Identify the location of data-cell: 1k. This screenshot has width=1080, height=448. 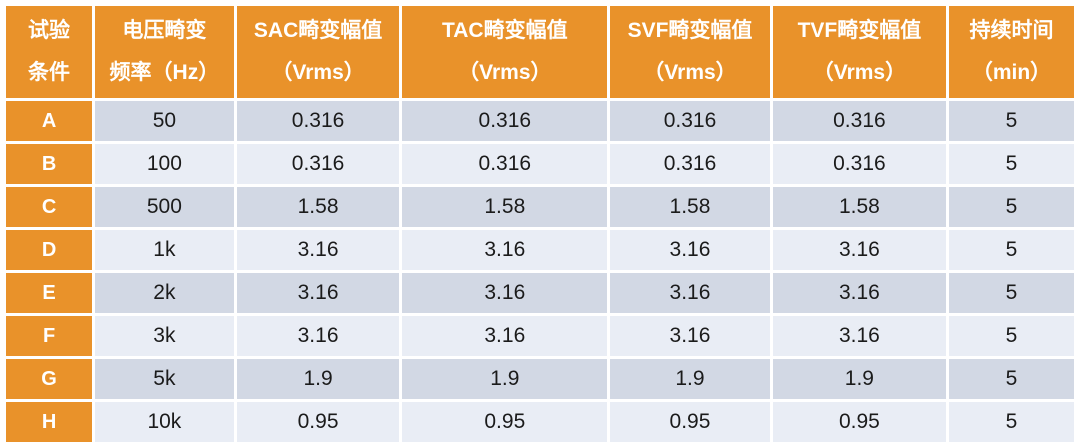
(164, 250).